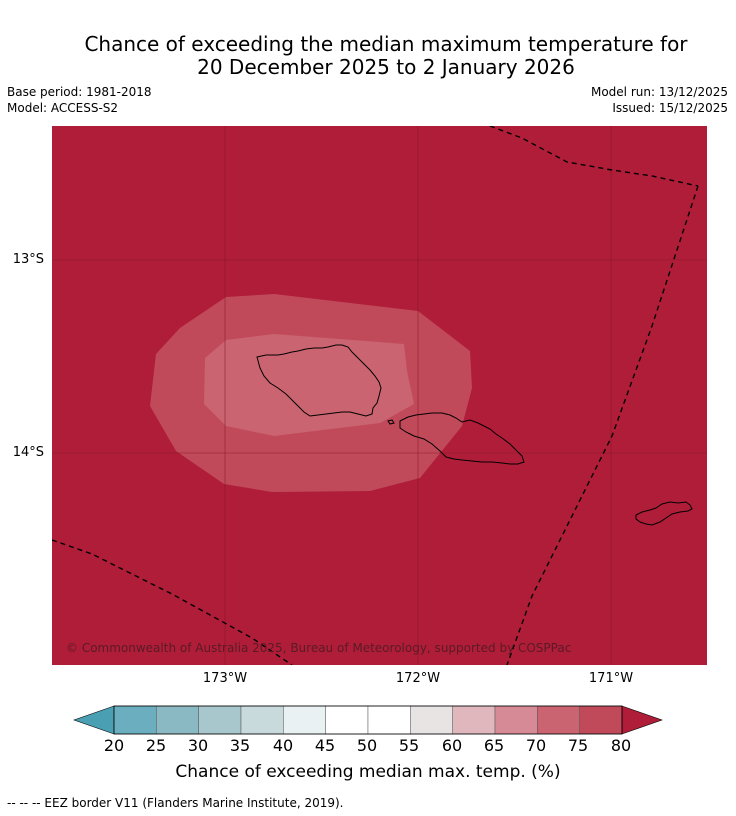 Image resolution: width=736 pixels, height=816 pixels. Describe the element at coordinates (452, 745) in the screenshot. I see `colorbar-tick: 60` at that location.